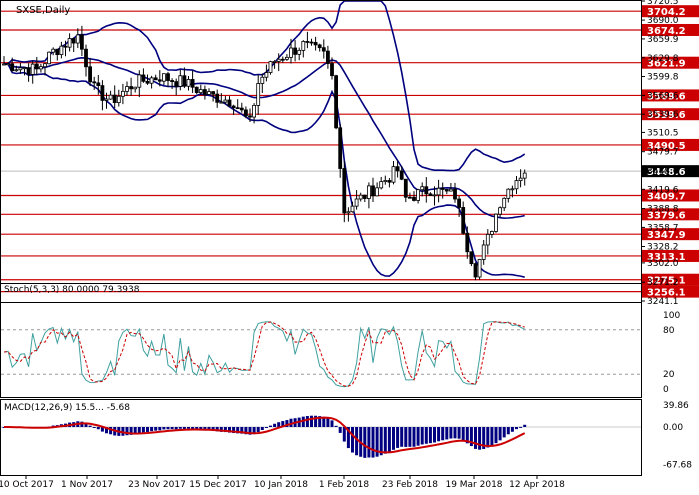  What do you see at coordinates (663, 21) in the screenshot?
I see `y-tick-label: 3690.0` at bounding box center [663, 21].